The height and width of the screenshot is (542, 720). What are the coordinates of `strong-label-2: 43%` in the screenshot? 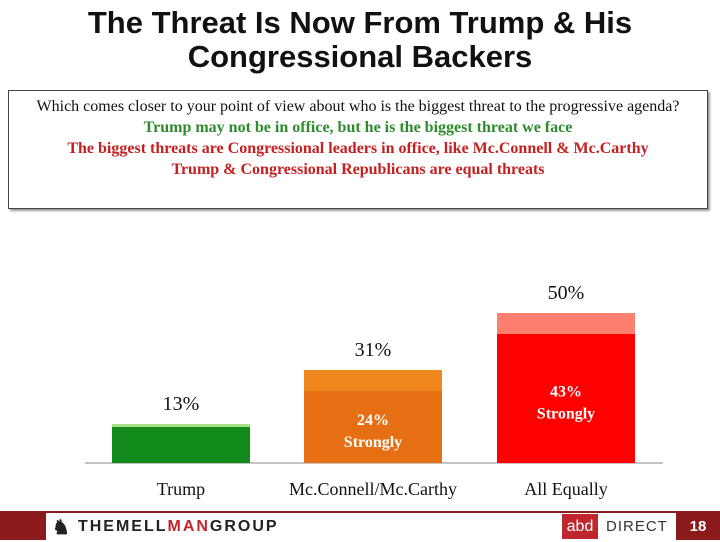 It's located at (566, 392).